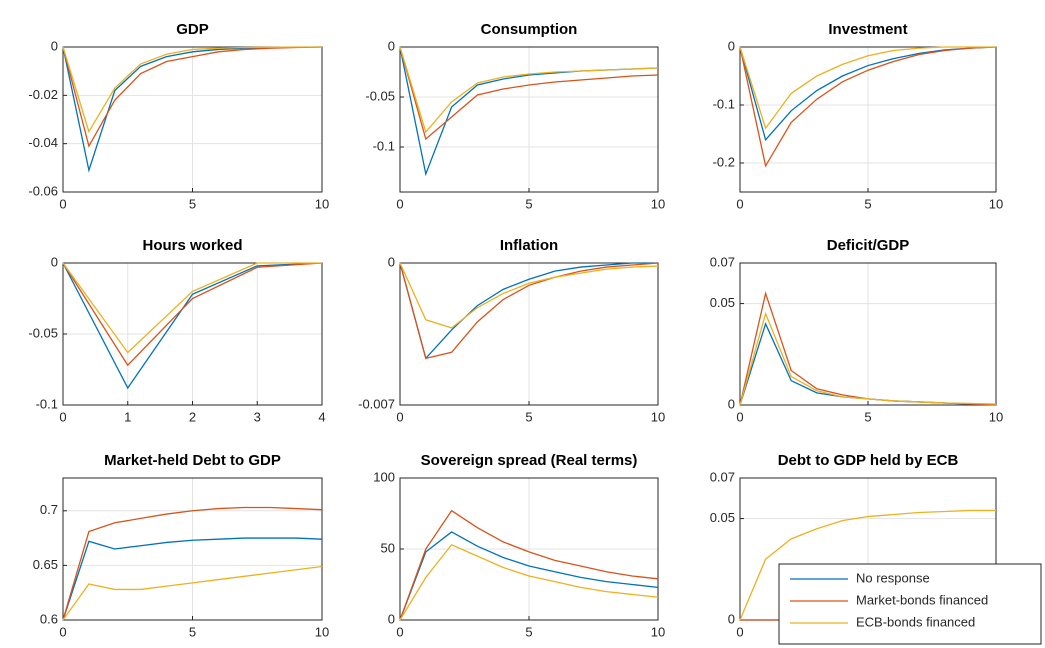 Image resolution: width=1045 pixels, height=648 pixels. Describe the element at coordinates (43, 142) in the screenshot. I see `y-tick-label: -0.04` at that location.